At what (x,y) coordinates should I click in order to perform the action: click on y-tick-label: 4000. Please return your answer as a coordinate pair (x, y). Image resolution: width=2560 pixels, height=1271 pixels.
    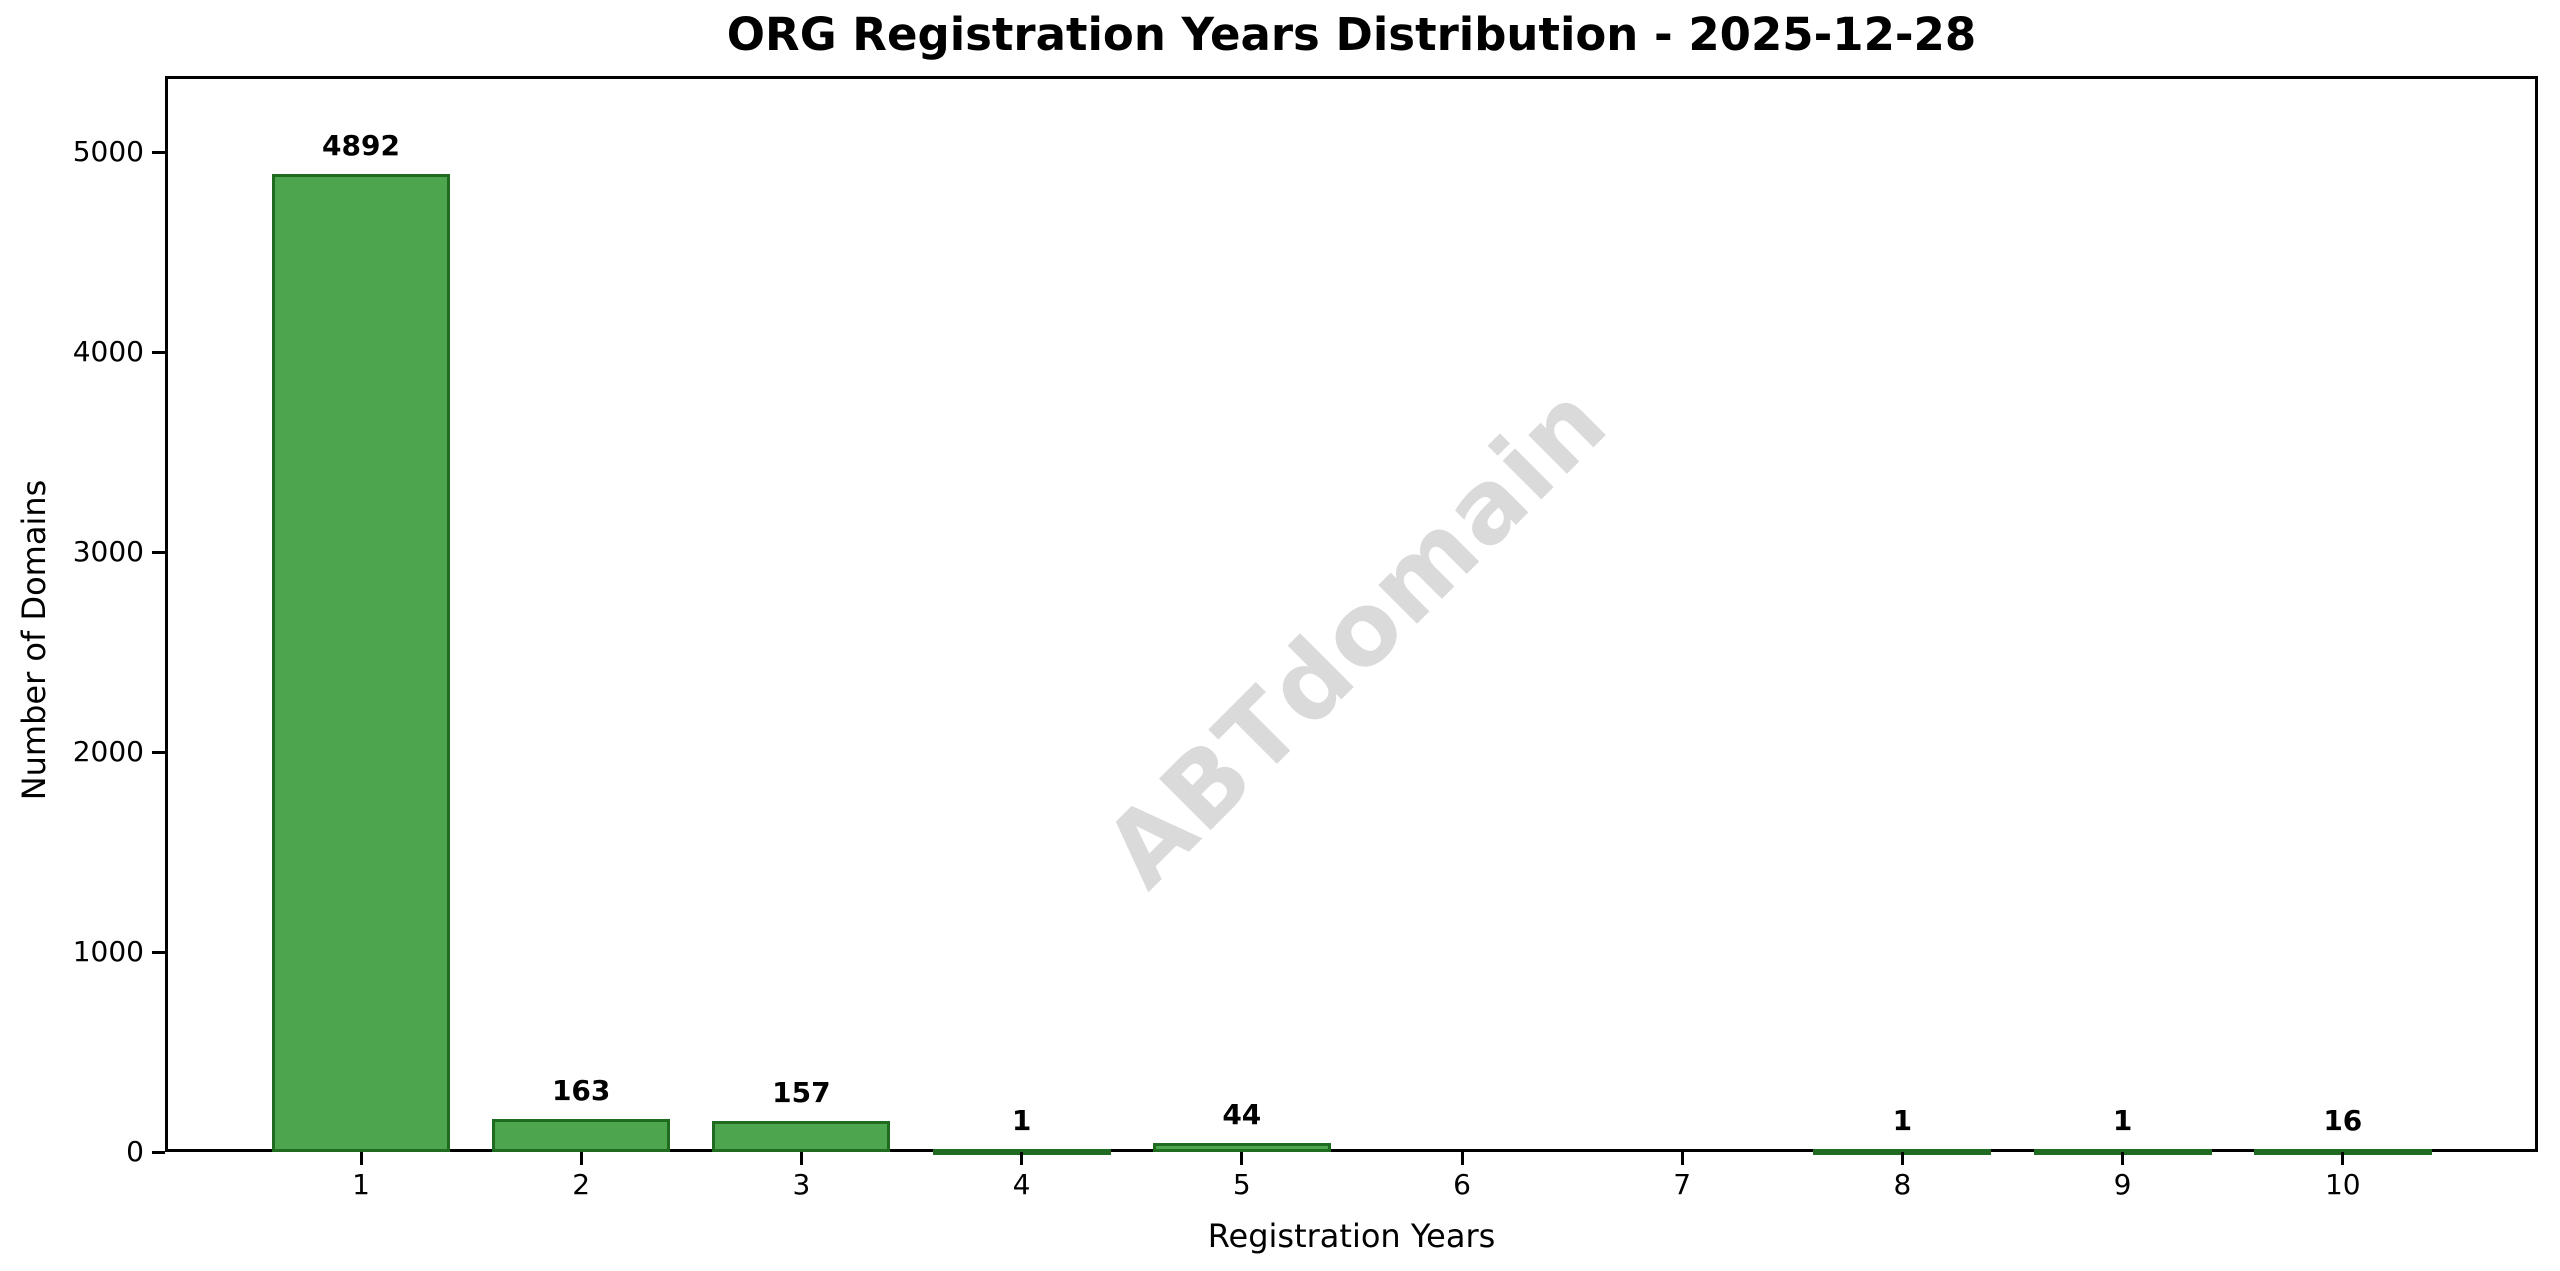
    Looking at the image, I should click on (108, 351).